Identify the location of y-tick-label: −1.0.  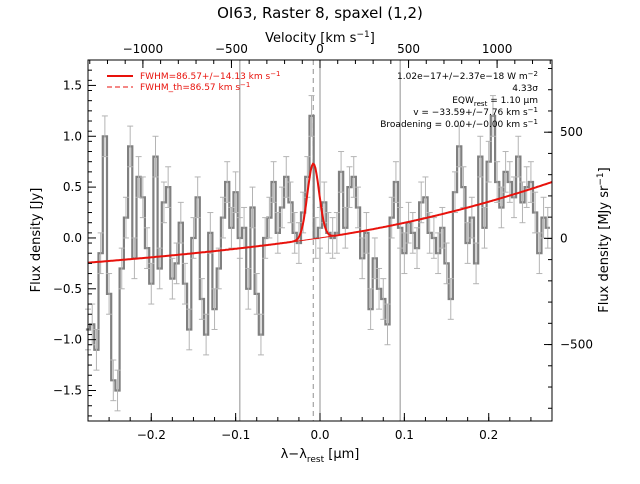
(67, 340).